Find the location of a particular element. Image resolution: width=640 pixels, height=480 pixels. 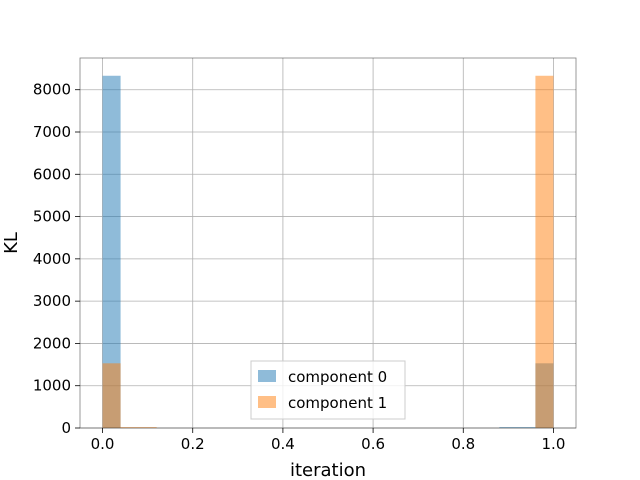

y-tick-label-7: 7000 is located at coordinates (52, 132).